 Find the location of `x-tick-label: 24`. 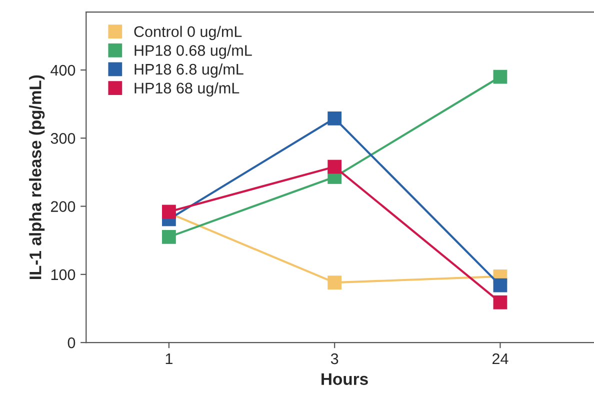

x-tick-label: 24 is located at coordinates (500, 358).